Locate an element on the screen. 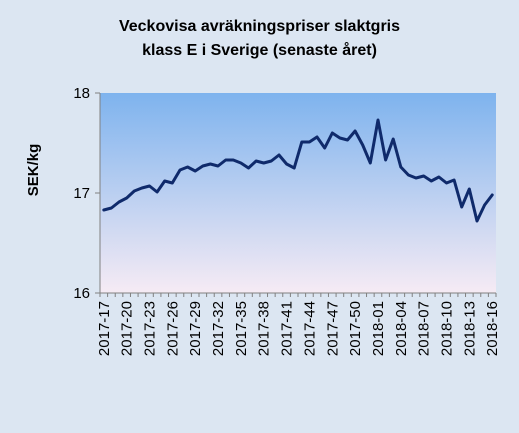  x-tick-label: 2017-44 is located at coordinates (309, 328).